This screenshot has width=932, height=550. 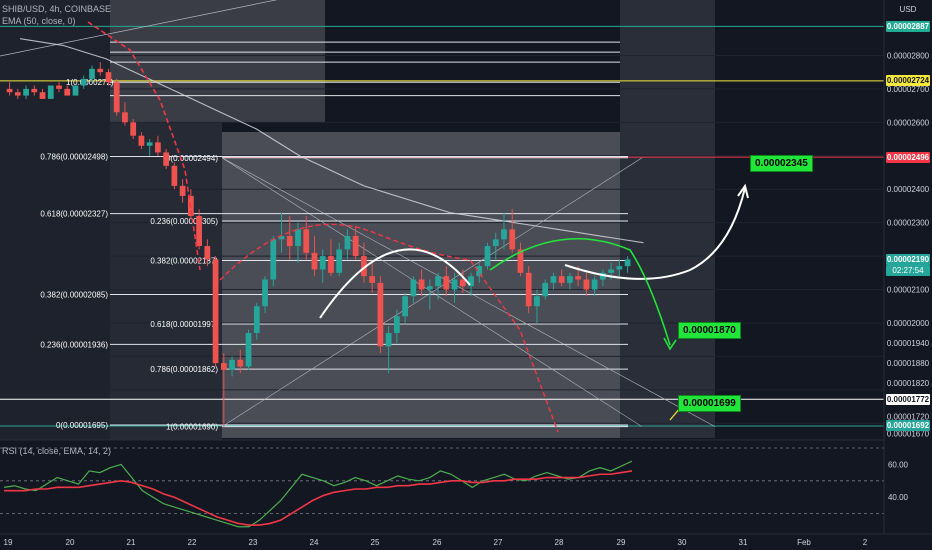 I want to click on bearish-curve, so click(x=144, y=146).